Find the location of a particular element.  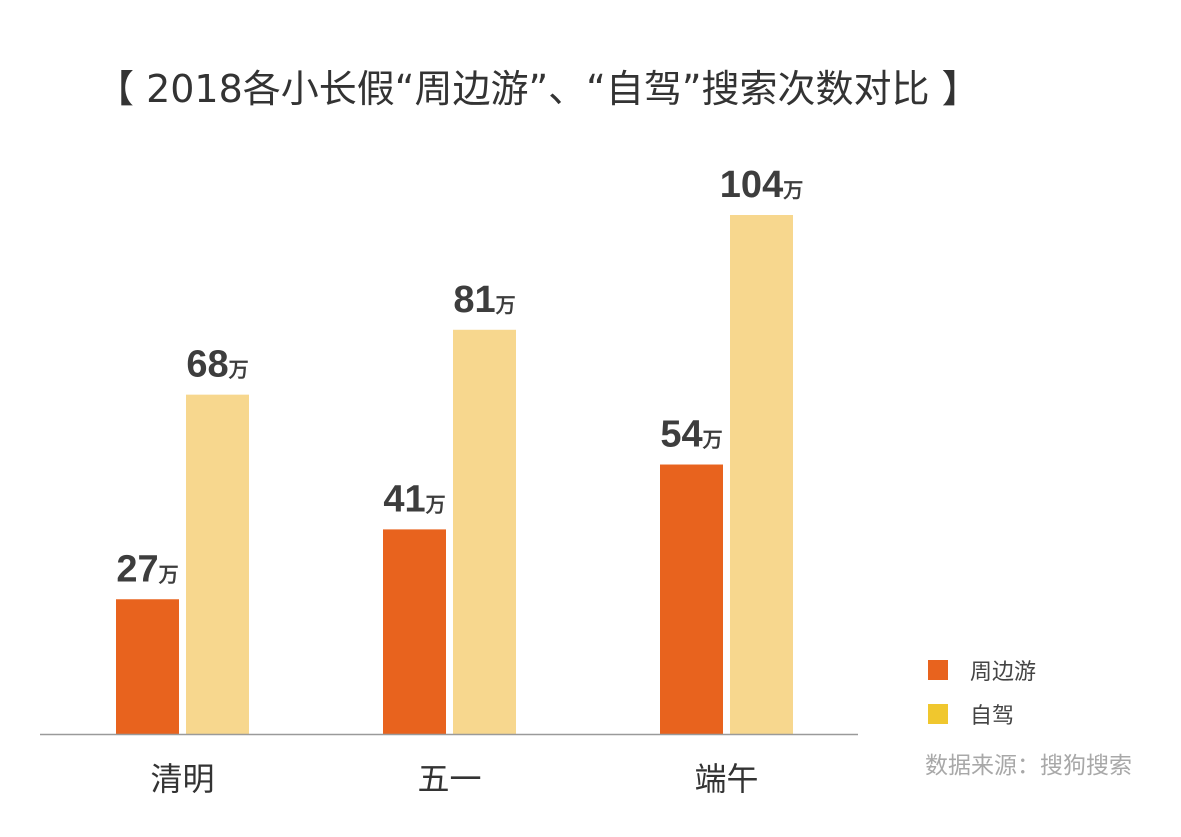

data-label-0-0: 27万 is located at coordinates (147, 569).